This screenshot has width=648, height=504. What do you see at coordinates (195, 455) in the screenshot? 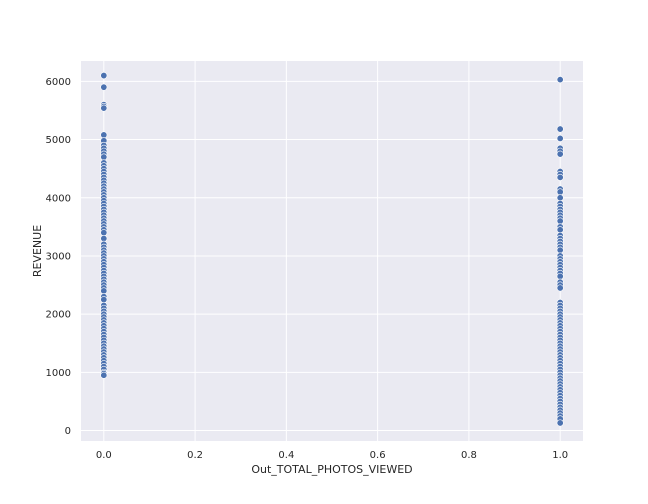
I see `x-tick-label: 0.2` at bounding box center [195, 455].